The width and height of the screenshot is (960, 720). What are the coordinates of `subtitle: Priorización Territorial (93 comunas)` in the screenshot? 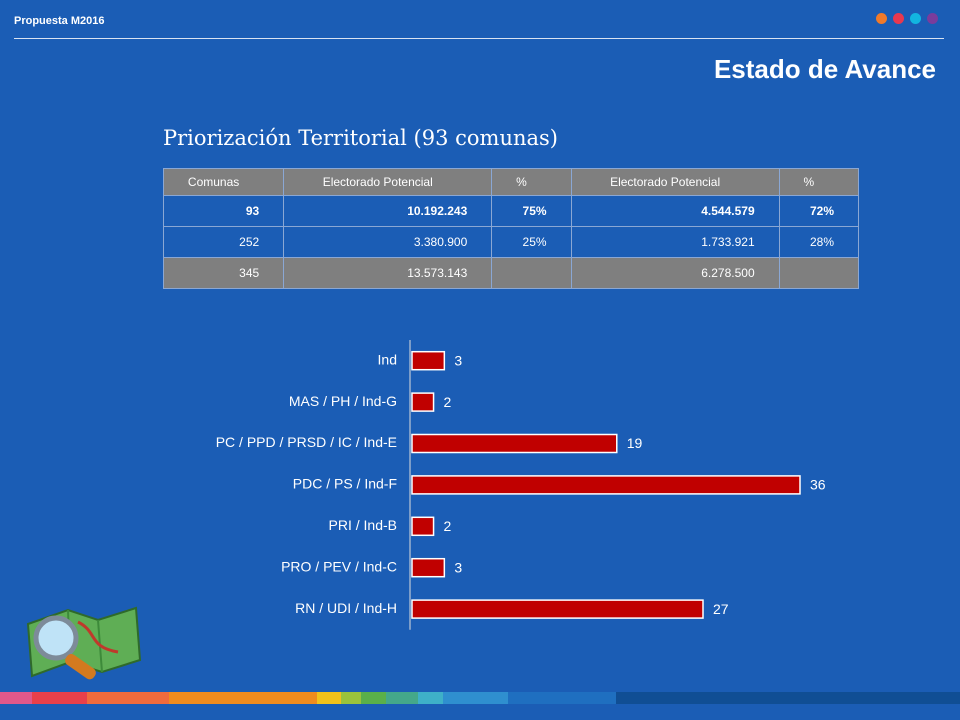 It's located at (360, 138).